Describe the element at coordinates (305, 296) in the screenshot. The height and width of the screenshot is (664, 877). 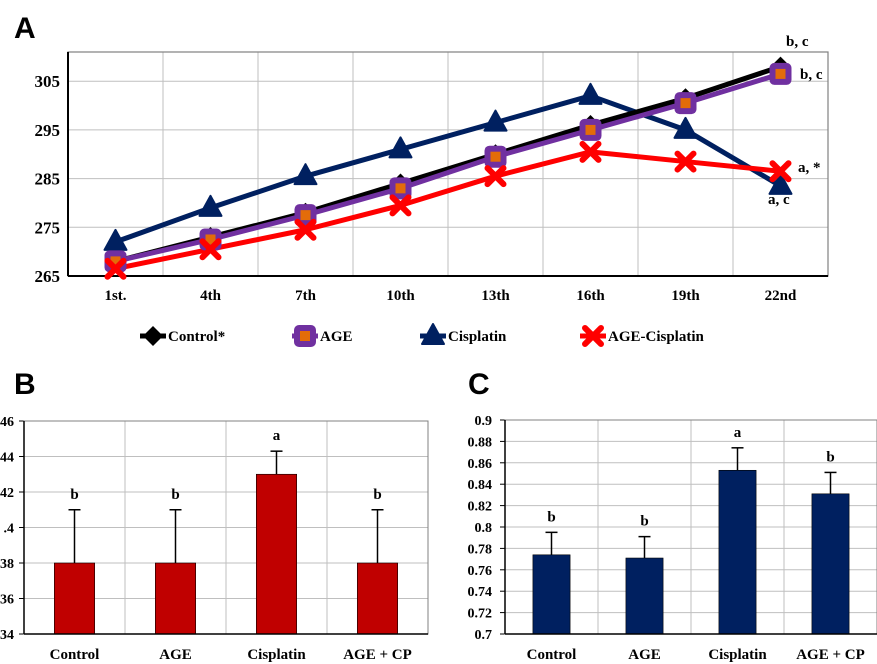
I see `x-tick-label: 7th` at that location.